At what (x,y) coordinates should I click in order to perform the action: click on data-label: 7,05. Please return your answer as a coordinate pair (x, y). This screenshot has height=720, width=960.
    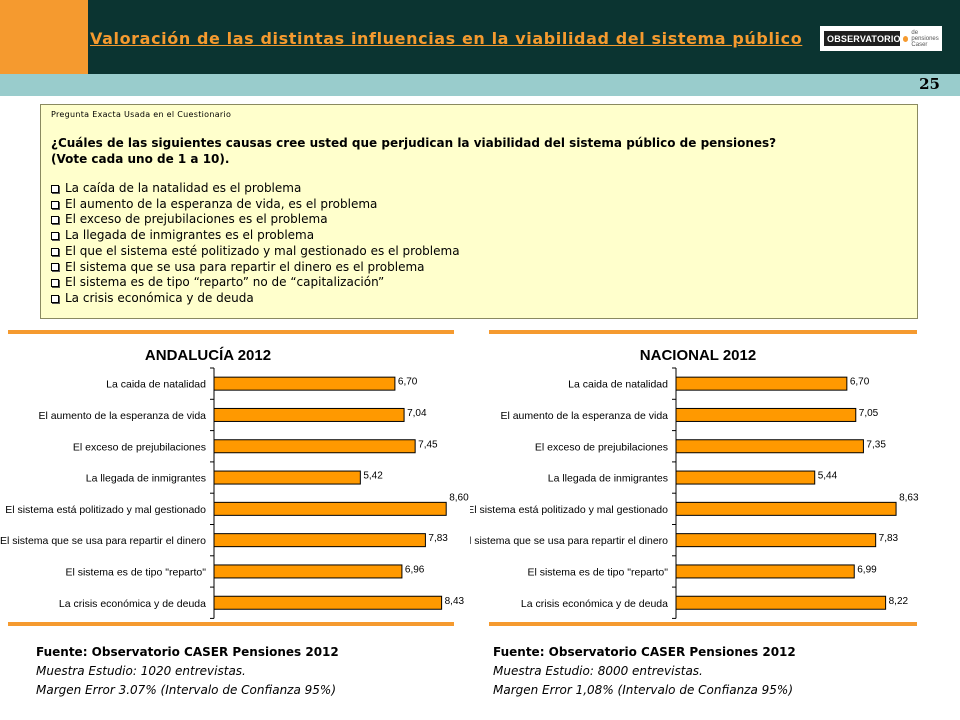
    Looking at the image, I should click on (869, 413).